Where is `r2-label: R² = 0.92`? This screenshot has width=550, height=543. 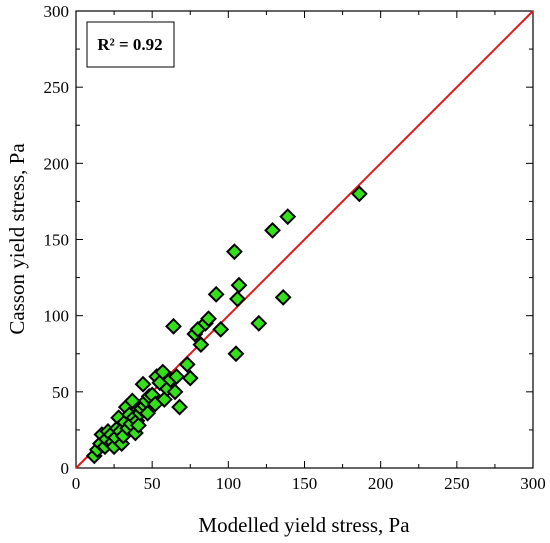 r2-label: R² = 0.92 is located at coordinates (129, 44).